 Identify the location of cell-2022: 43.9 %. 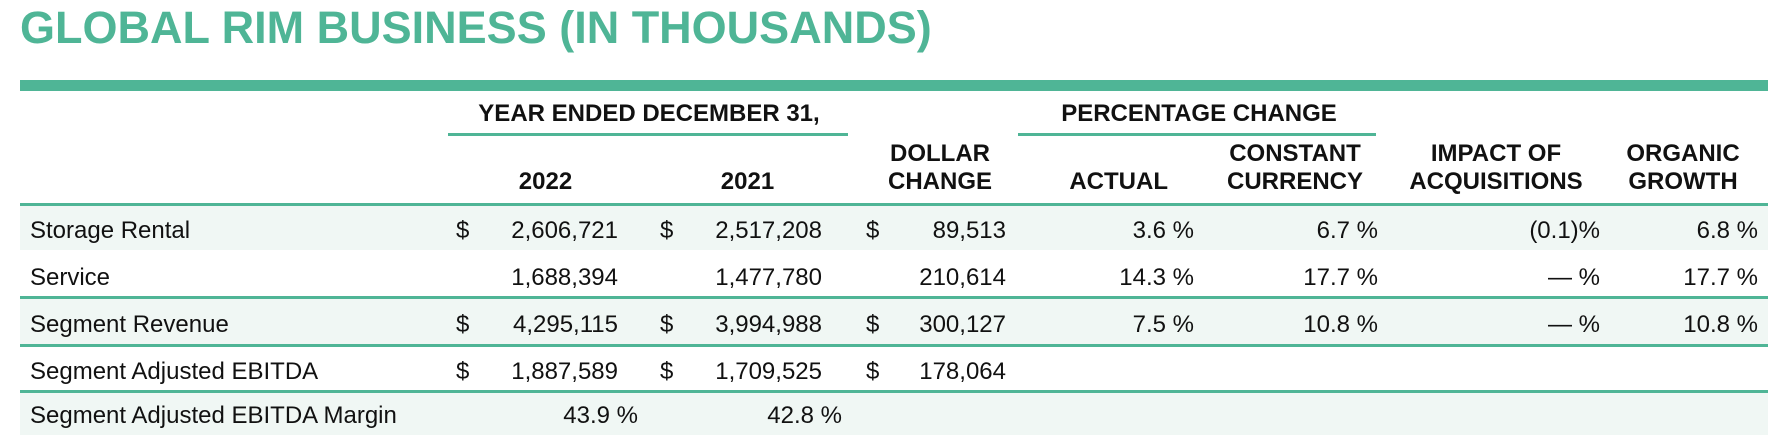
(600, 415).